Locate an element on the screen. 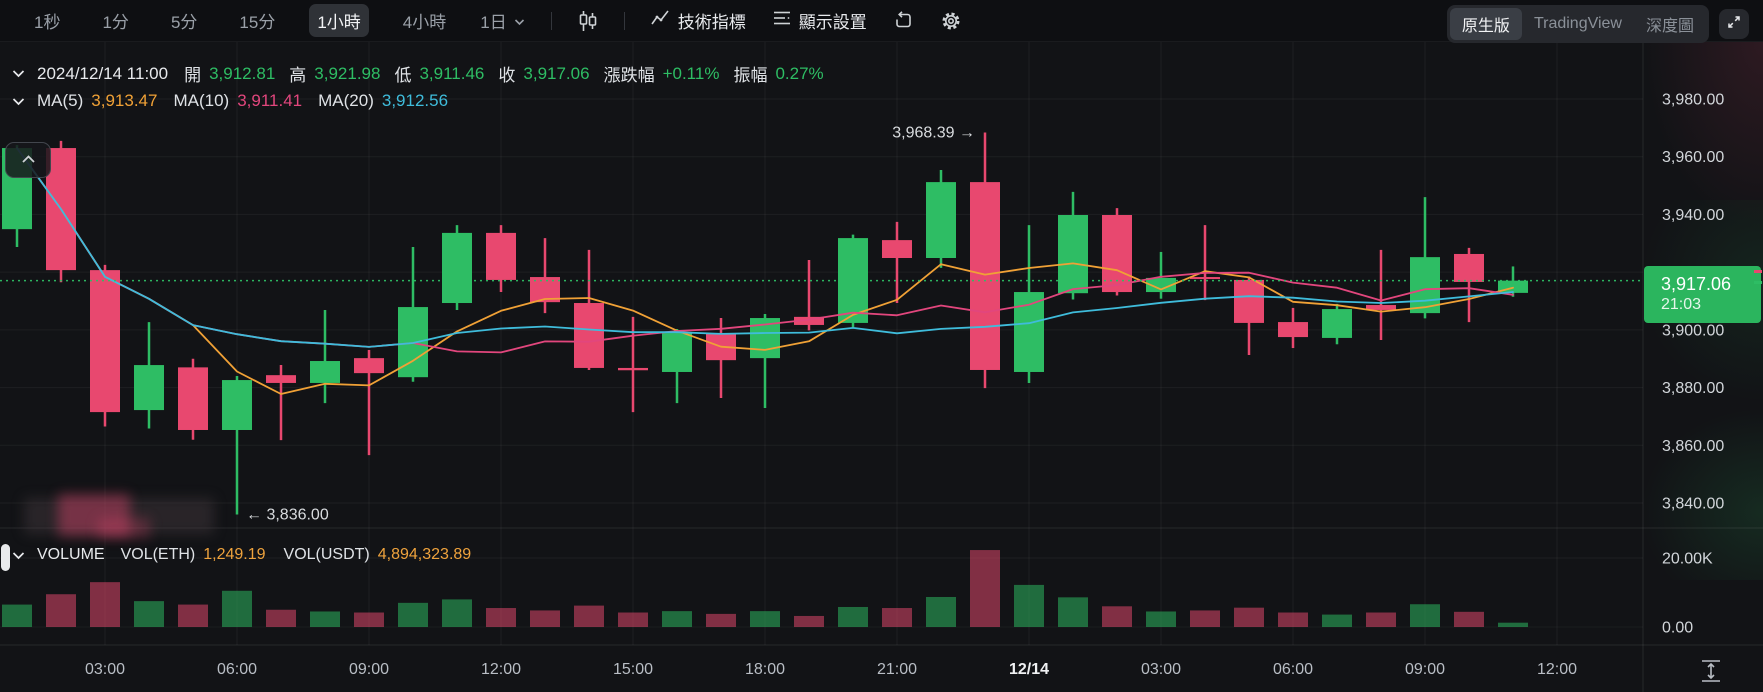  collapse-volume-chevron-icon is located at coordinates (18, 555).